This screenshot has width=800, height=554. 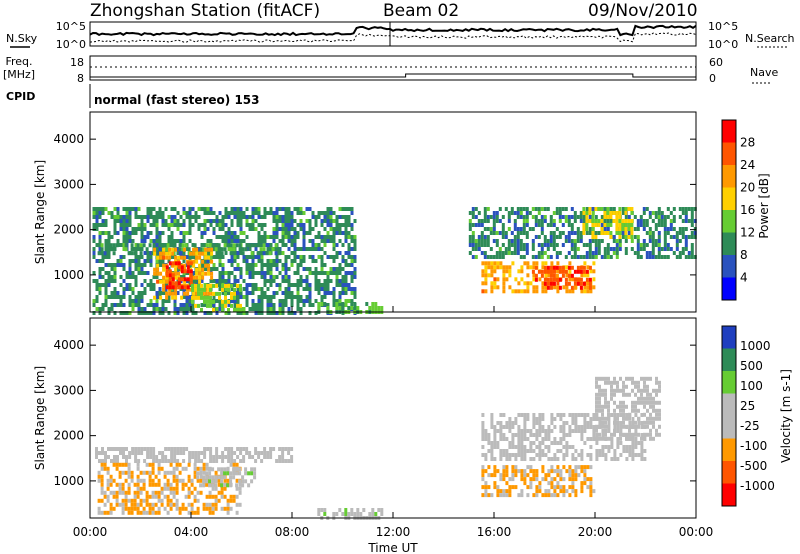 I want to click on noise-left-tick-top: 10^5, so click(x=71, y=26).